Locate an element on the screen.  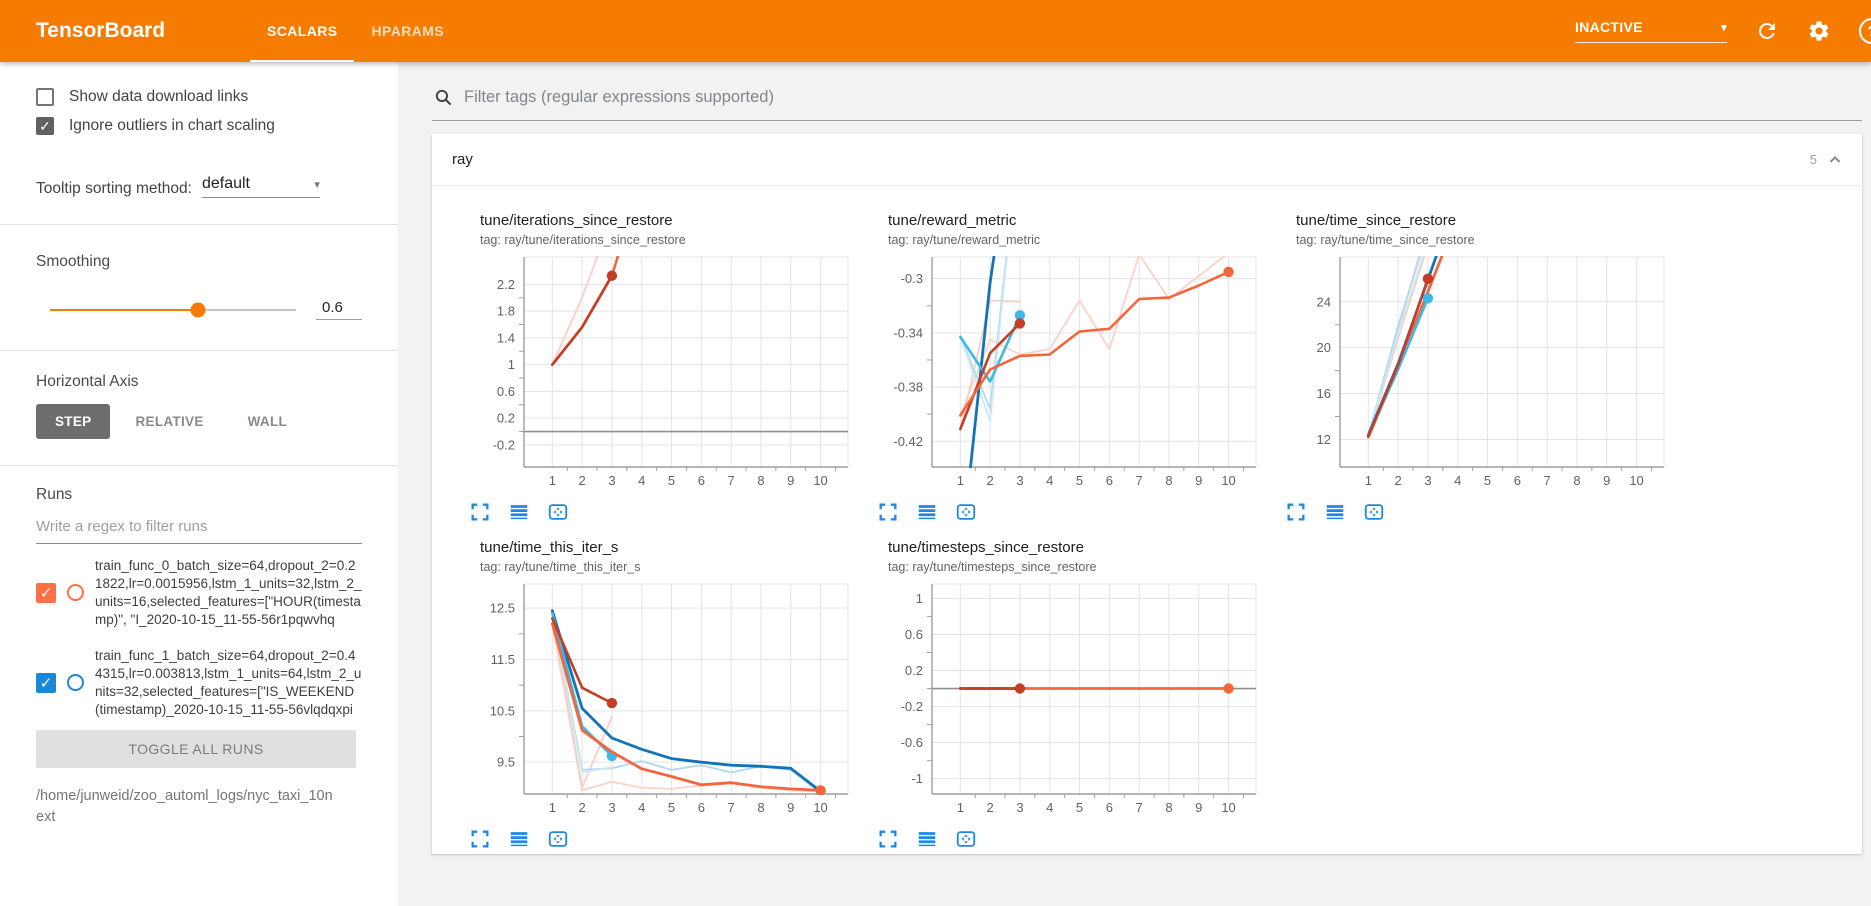
svg-text: -1 is located at coordinates (917, 778).